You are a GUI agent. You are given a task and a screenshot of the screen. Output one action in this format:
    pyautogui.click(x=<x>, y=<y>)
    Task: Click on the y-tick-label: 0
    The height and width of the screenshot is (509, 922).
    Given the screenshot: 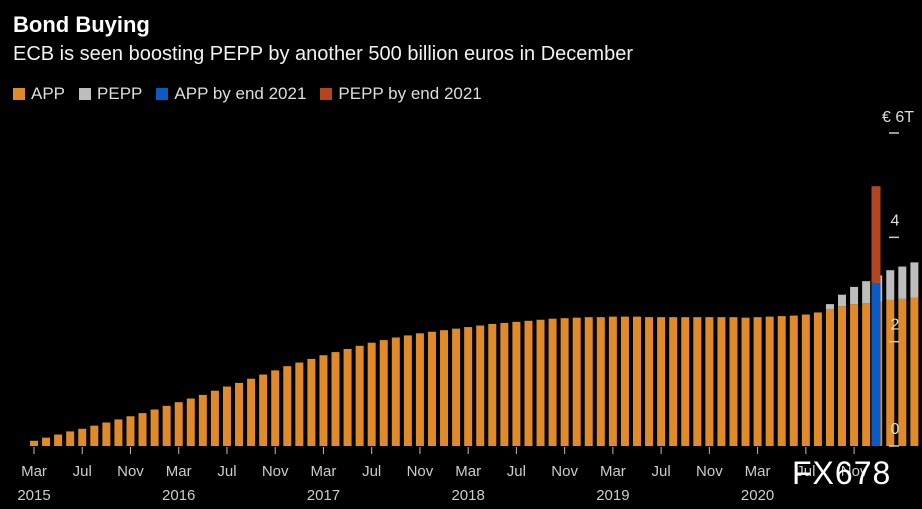 What is the action you would take?
    pyautogui.click(x=895, y=429)
    